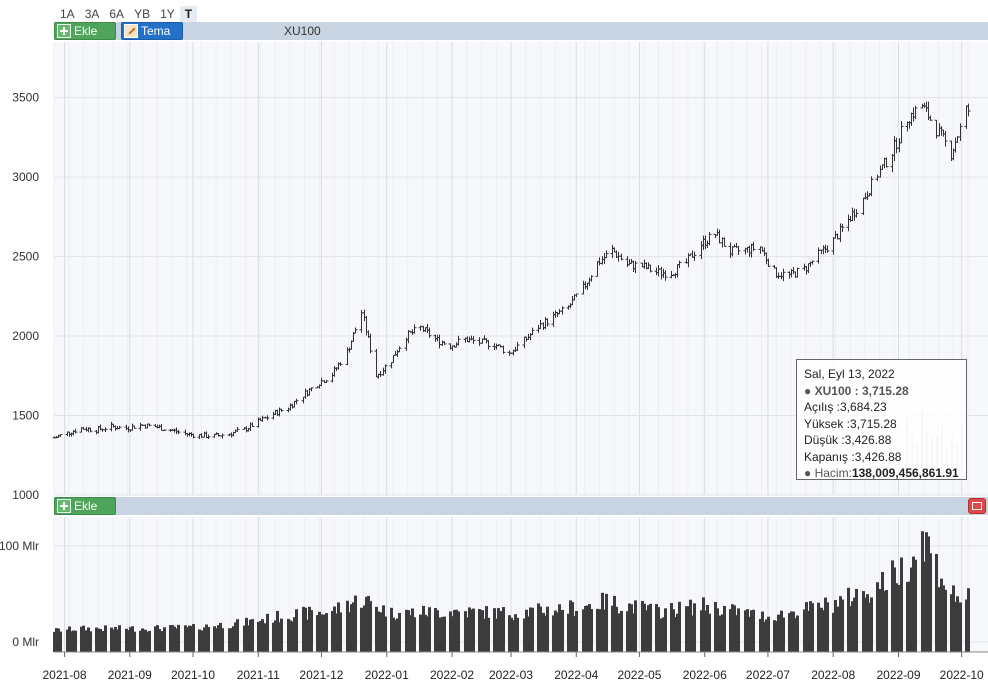 The width and height of the screenshot is (988, 691). Describe the element at coordinates (67, 14) in the screenshot. I see `period-1a: 1A` at that location.